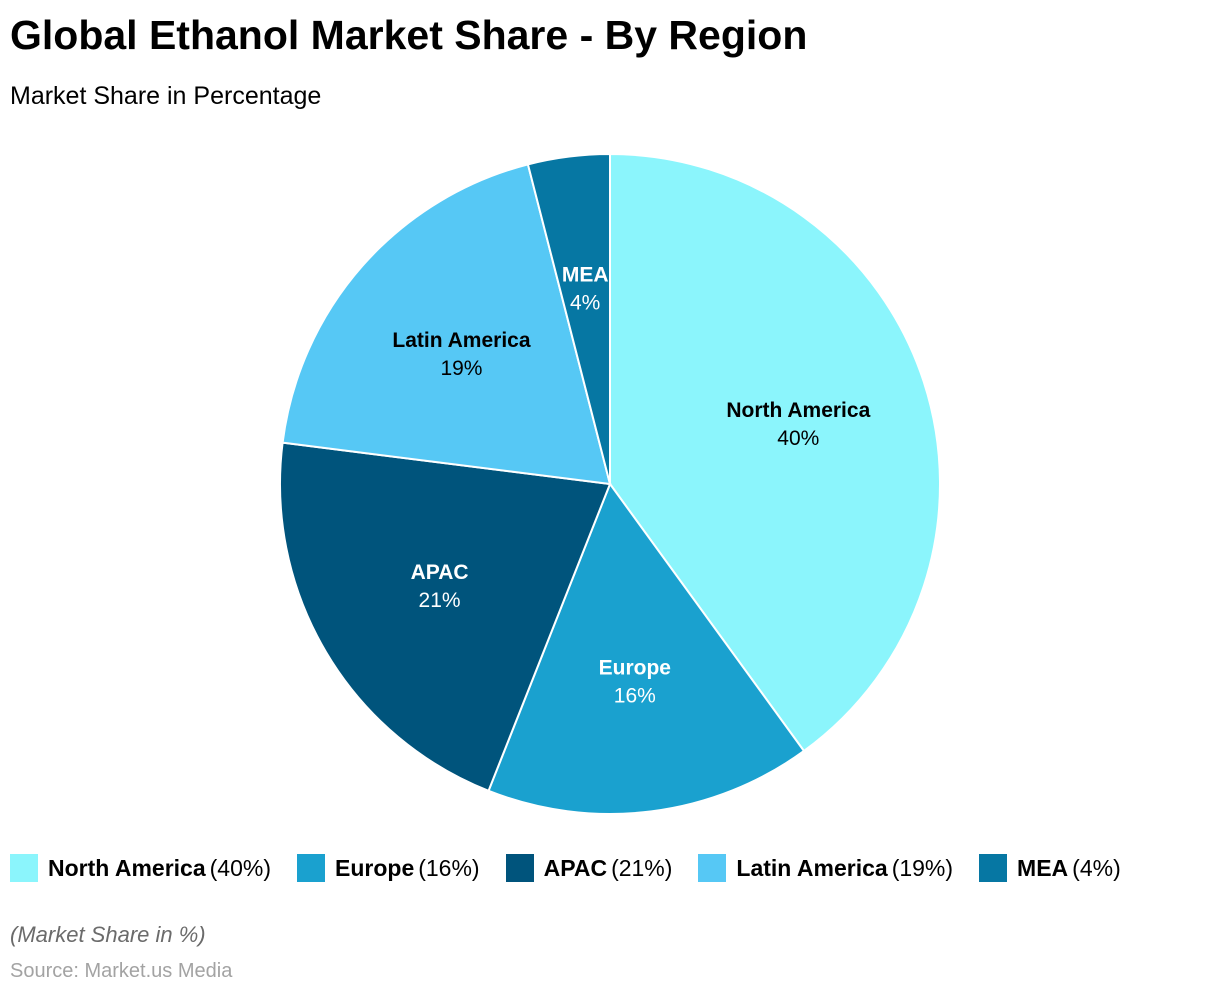 This screenshot has height=996, width=1220. I want to click on slice-value-mea: 4%, so click(585, 303).